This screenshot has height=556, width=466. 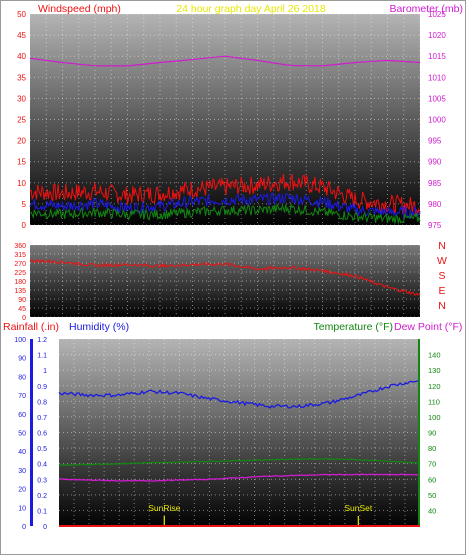 I want to click on compass-direction-label: S, so click(x=441, y=276).